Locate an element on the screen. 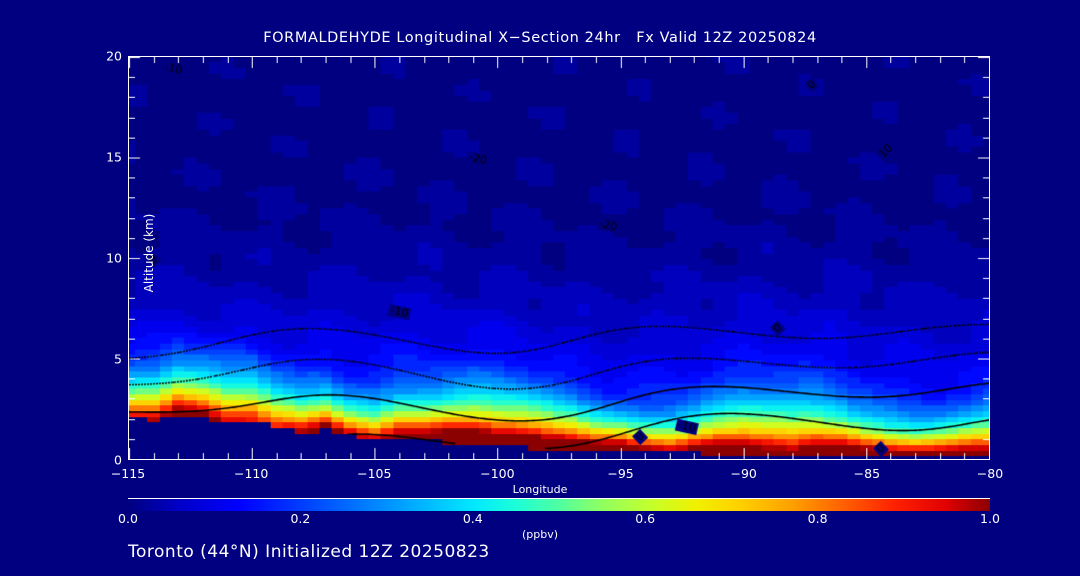  x-tick-label: −100 is located at coordinates (497, 473).